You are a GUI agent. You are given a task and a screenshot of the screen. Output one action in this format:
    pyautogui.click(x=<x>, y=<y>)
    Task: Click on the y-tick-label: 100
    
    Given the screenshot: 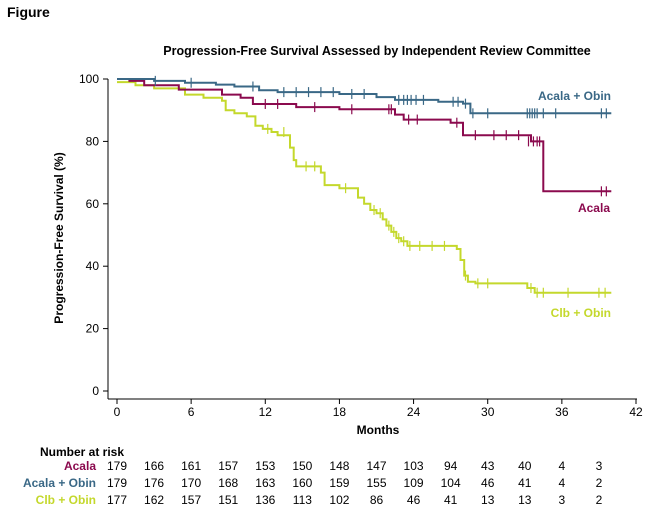 What is the action you would take?
    pyautogui.click(x=89, y=79)
    